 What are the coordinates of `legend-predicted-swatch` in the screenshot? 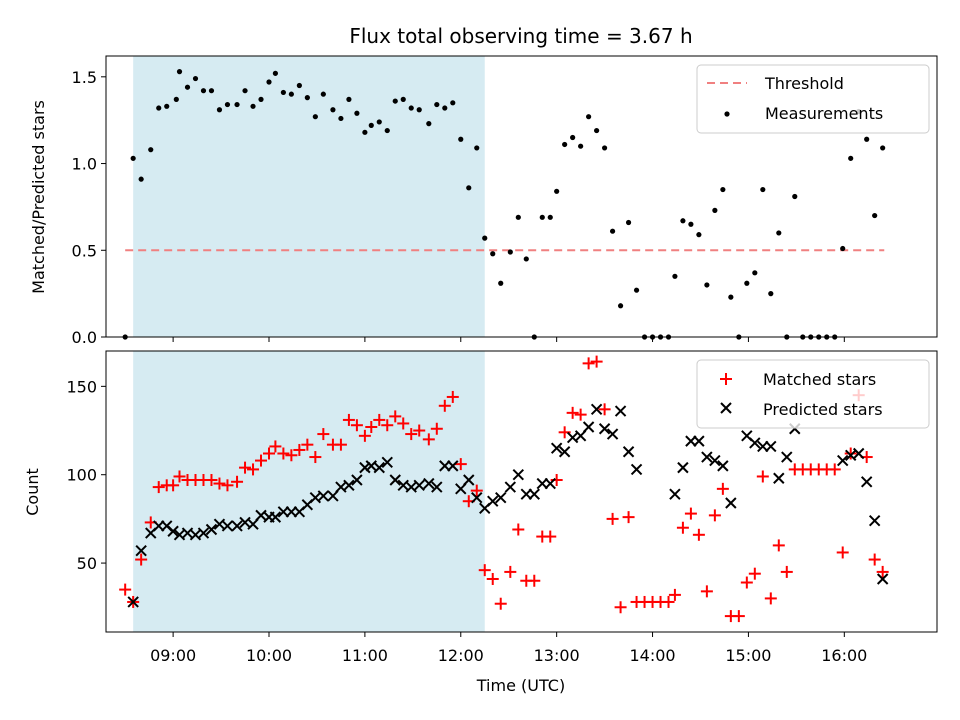 It's located at (726, 408).